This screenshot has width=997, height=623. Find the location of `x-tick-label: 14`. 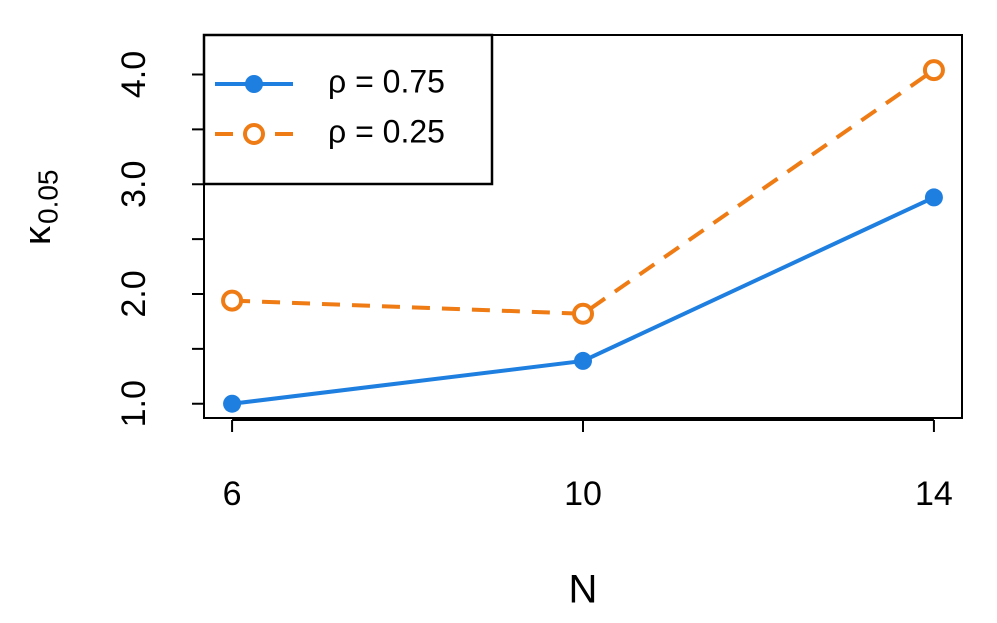

x-tick-label: 14 is located at coordinates (934, 494).